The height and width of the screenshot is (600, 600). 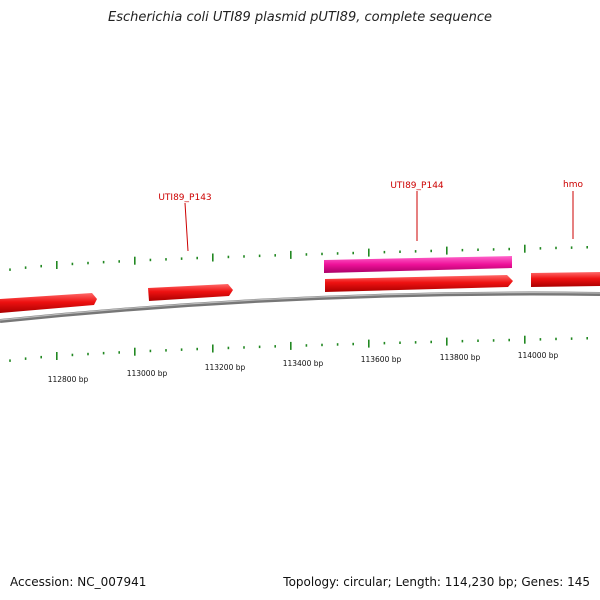 What do you see at coordinates (538, 355) in the screenshot?
I see `ruler-label: 114000 bp` at bounding box center [538, 355].